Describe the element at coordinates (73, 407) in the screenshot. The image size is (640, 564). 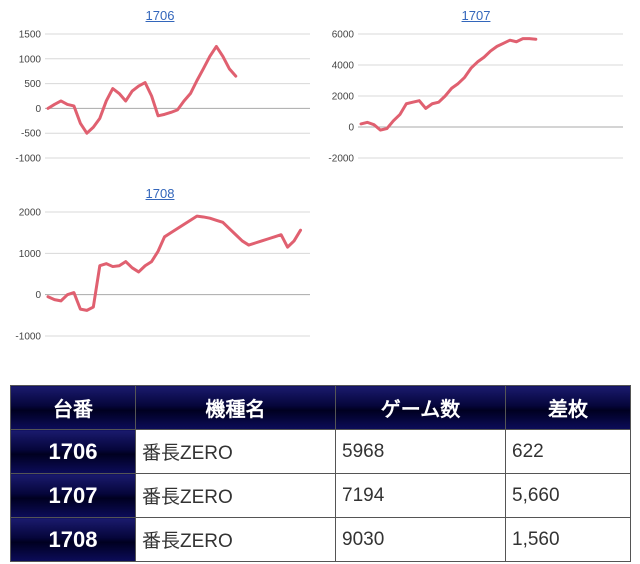
I see `header-machine-number: 台番` at that location.